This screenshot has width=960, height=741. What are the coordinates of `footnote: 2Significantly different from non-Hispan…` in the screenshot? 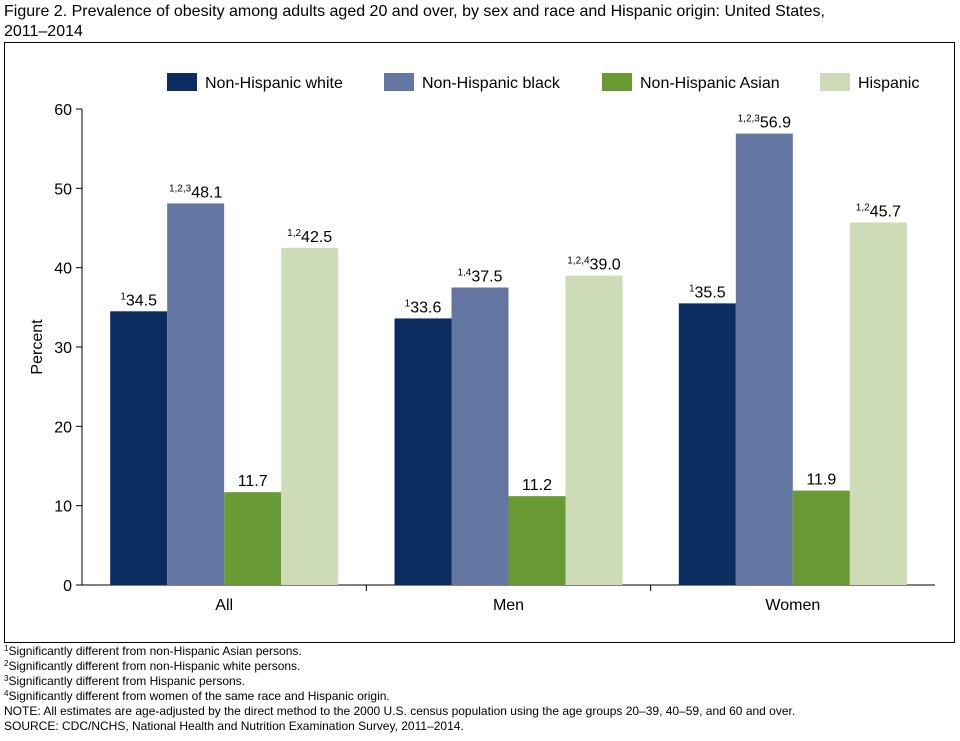 It's located at (152, 666).